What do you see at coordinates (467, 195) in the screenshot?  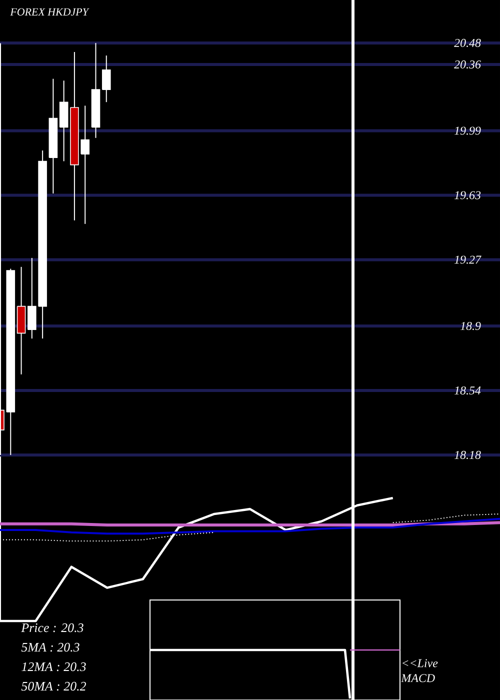 I see `y-tick-label: 19.63` at bounding box center [467, 195].